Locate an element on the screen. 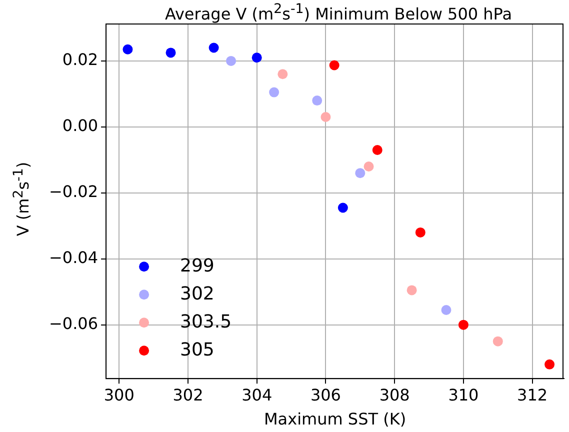 The height and width of the screenshot is (432, 569). y-tick-label: 0.00 is located at coordinates (80, 126).